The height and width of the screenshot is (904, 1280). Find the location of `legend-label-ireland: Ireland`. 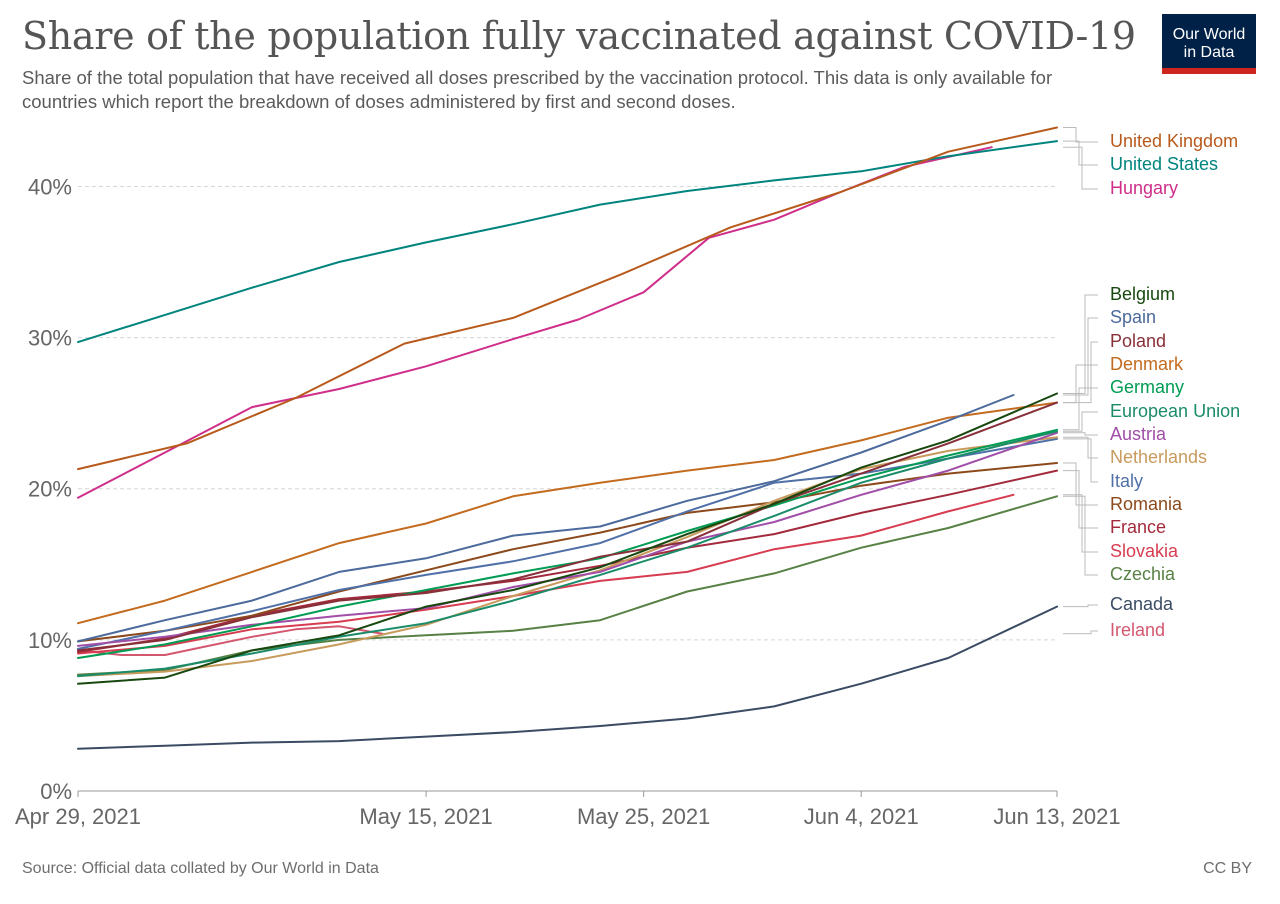

legend-label-ireland: Ireland is located at coordinates (1137, 630).